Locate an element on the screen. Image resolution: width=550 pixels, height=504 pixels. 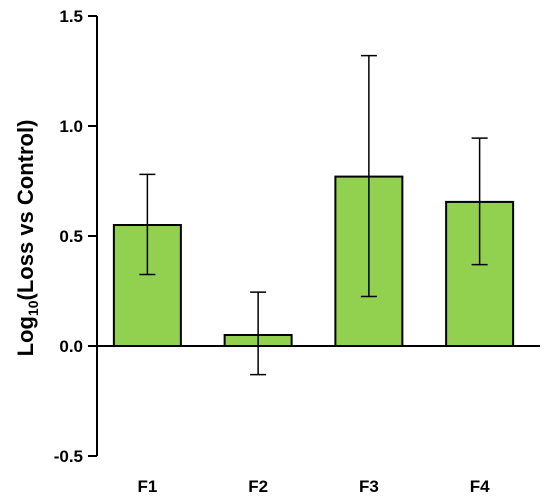
x-tick-labels: F1 F2 F3 F4 is located at coordinates (313, 486).